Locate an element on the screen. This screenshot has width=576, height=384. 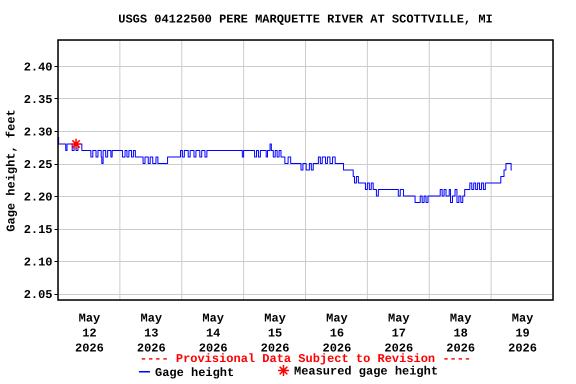
y-tick-label: 2.40 is located at coordinates (38, 67).